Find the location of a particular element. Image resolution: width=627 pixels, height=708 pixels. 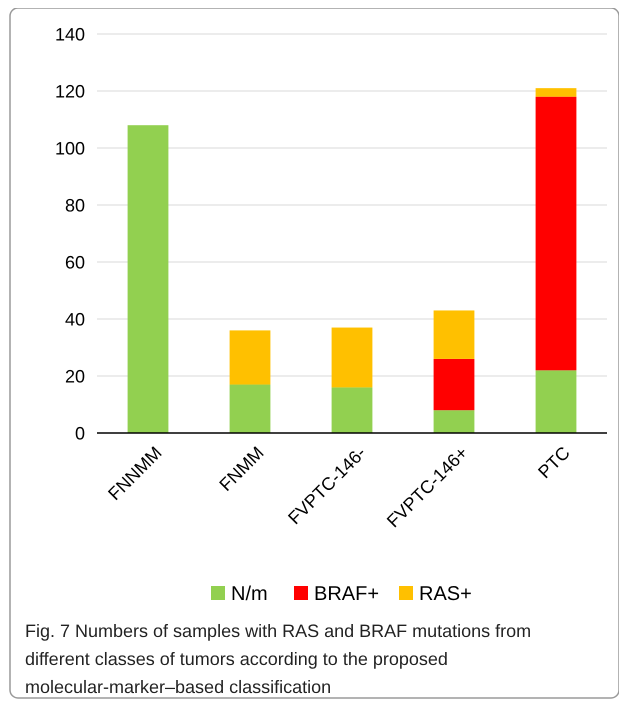

y-tick-label: 60 is located at coordinates (74, 262).